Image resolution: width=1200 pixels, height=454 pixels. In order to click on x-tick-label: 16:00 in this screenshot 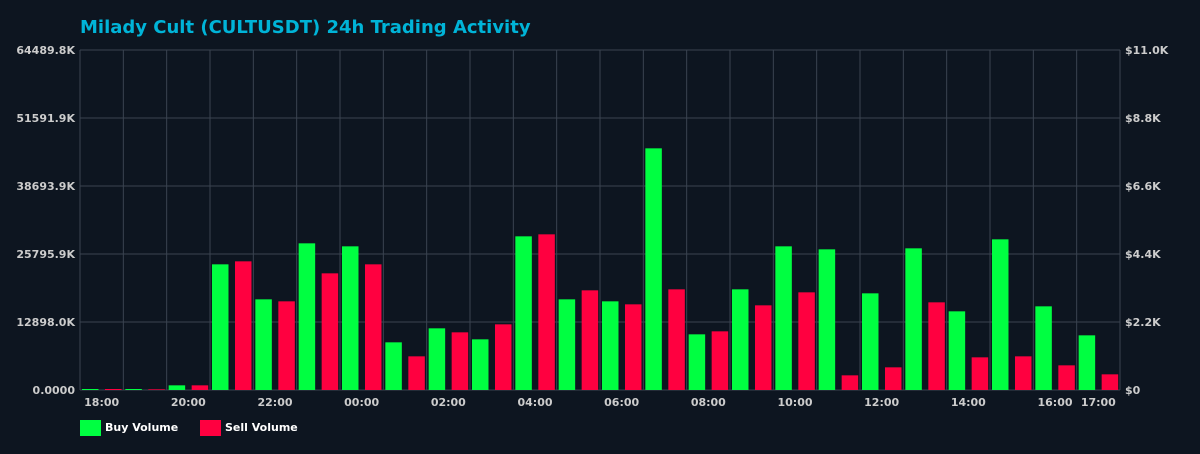, I will do `click(1054, 402)`.